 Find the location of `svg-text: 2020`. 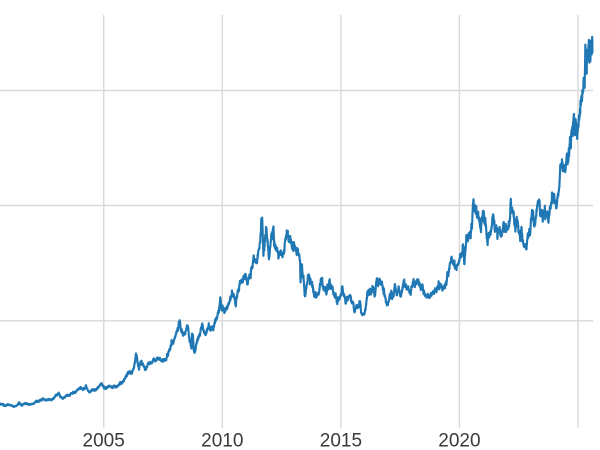

svg-text: 2020 is located at coordinates (459, 440).